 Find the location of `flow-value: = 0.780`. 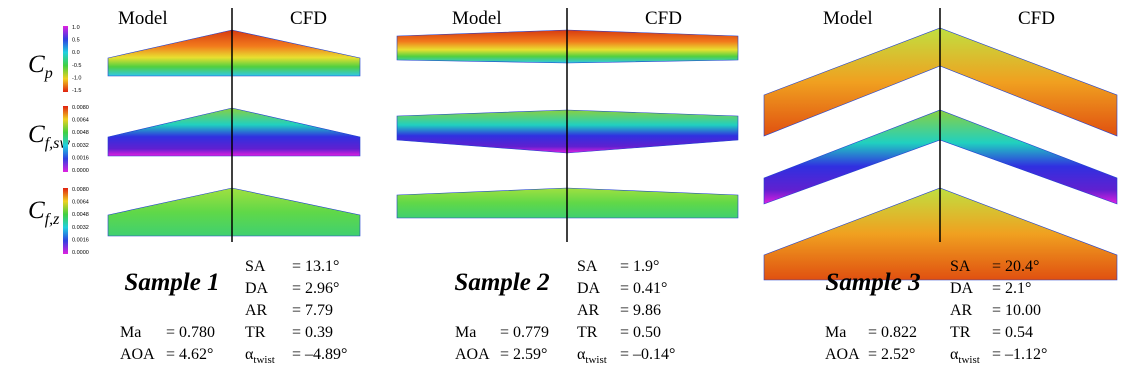

flow-value: = 0.780 is located at coordinates (190, 332).